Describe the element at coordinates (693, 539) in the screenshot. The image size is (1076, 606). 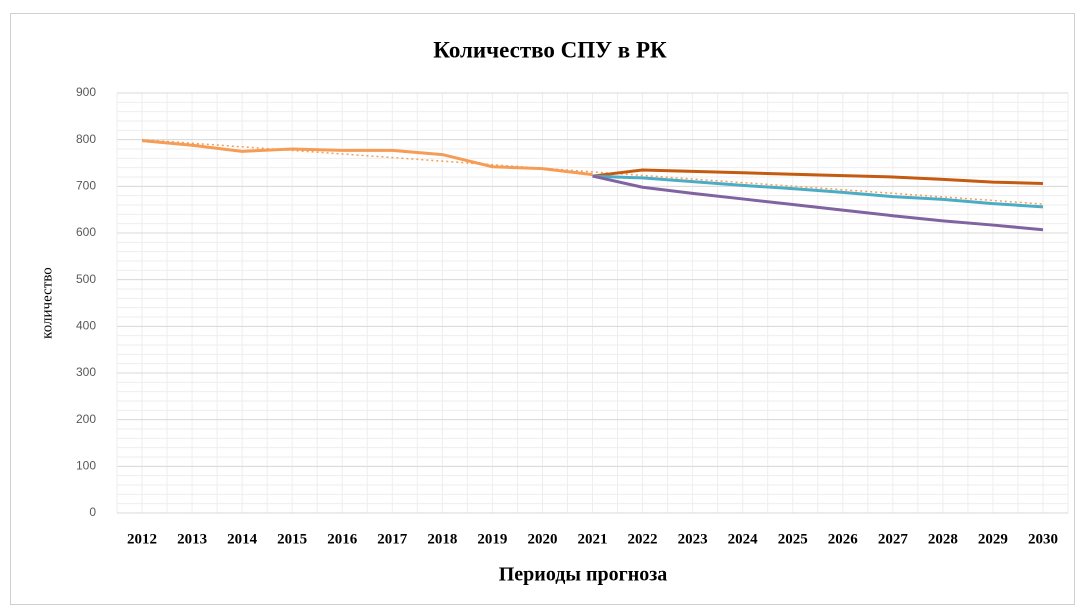
I see `x-tick-label: 2023` at that location.